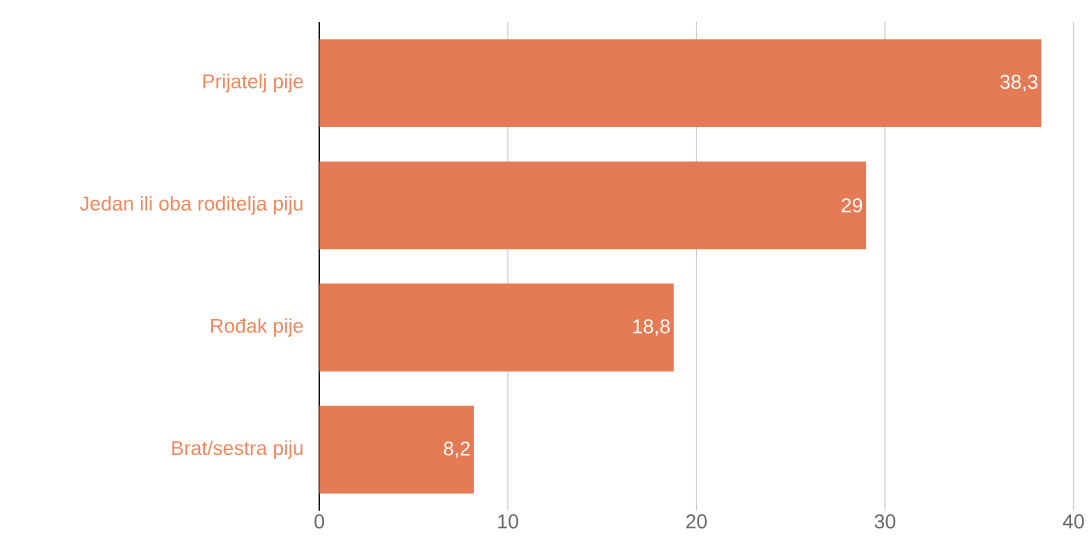 The width and height of the screenshot is (1088, 547). I want to click on y-tick-label: Jedan ili oba roditelja piju, so click(191, 205).